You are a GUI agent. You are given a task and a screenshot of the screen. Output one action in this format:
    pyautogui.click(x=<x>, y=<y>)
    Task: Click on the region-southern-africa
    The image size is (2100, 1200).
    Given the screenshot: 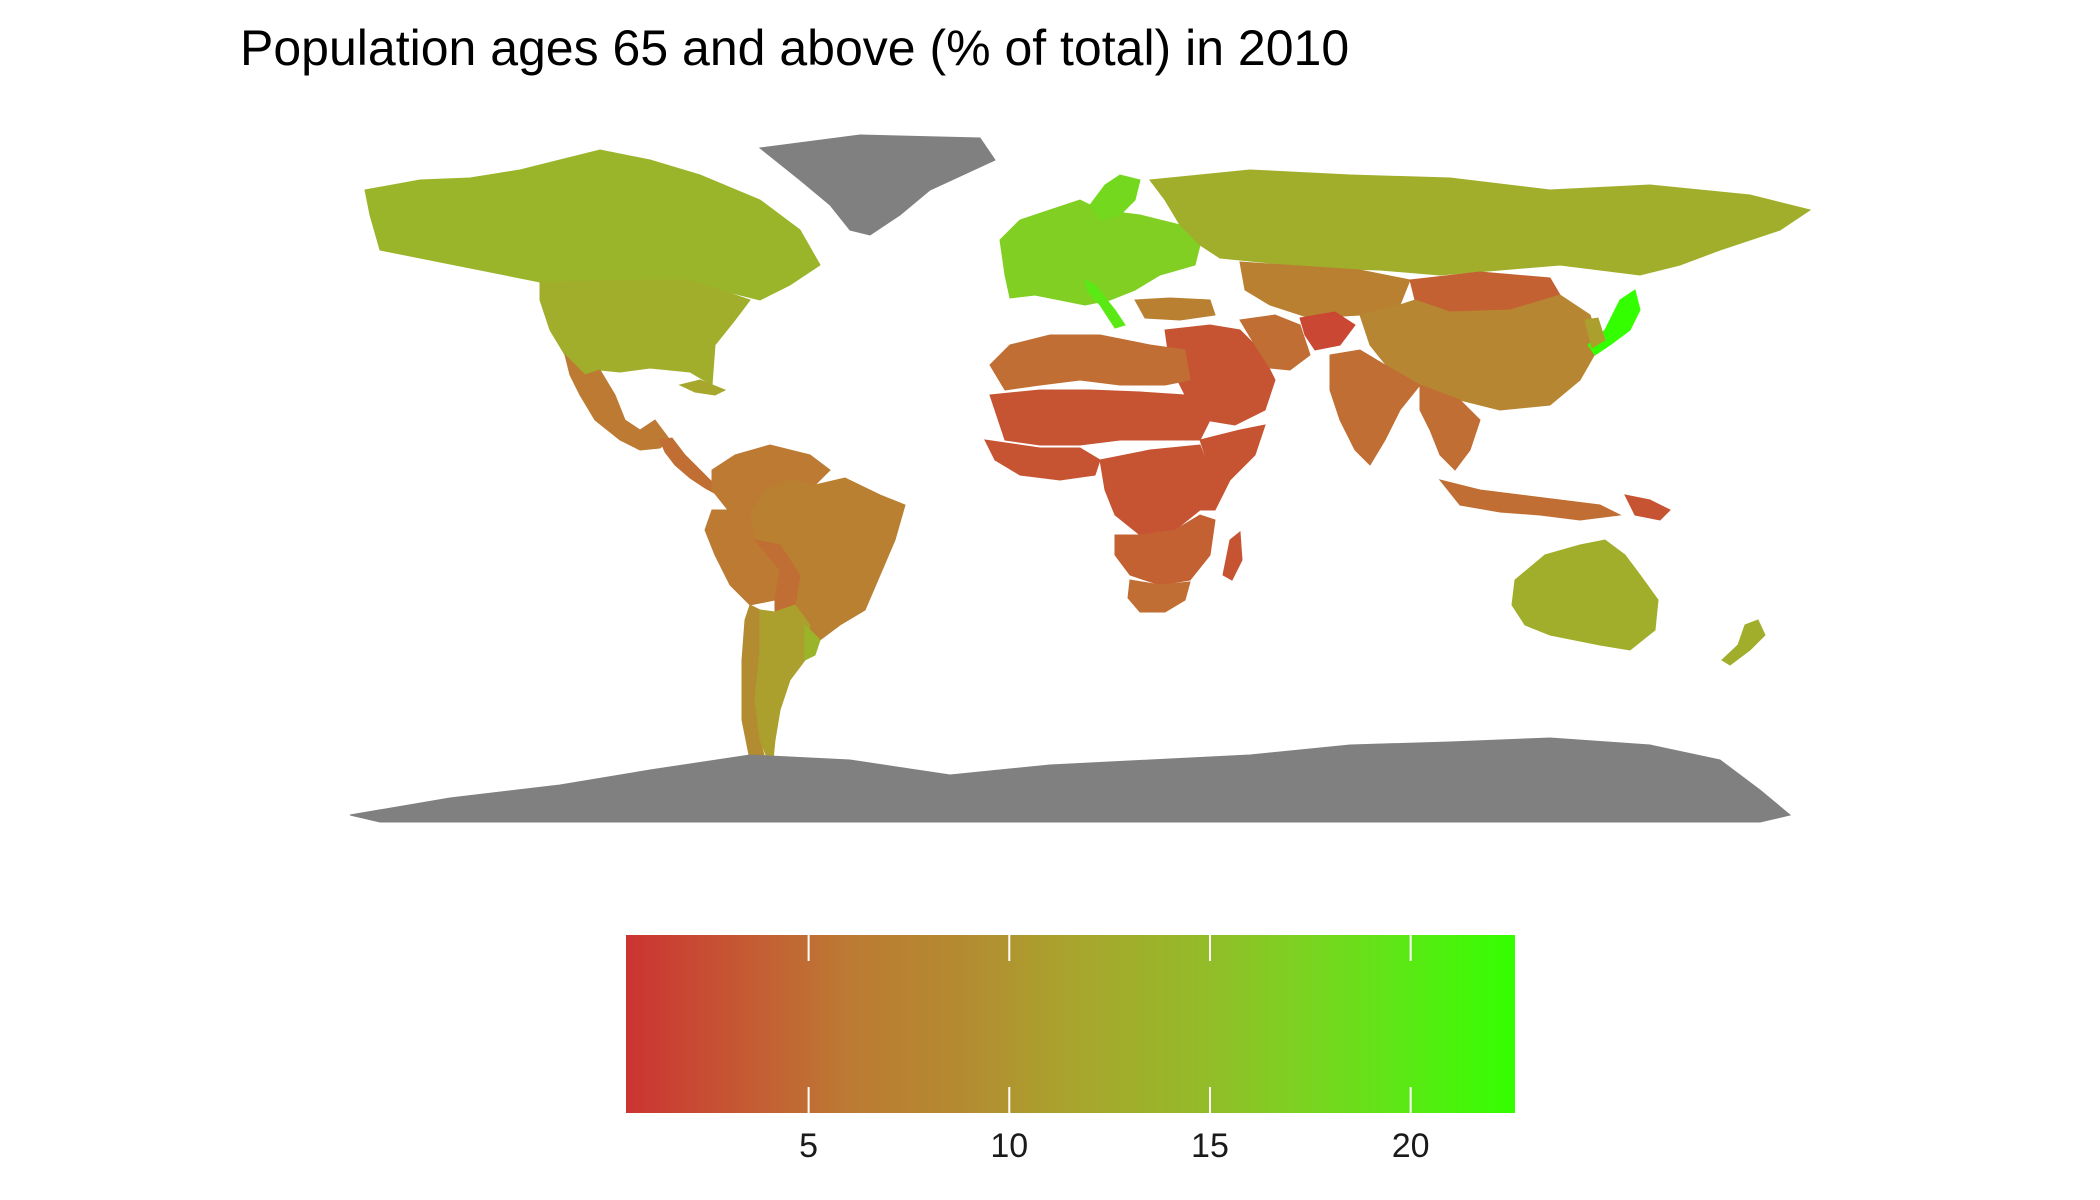 What is the action you would take?
    pyautogui.click(x=1165, y=550)
    